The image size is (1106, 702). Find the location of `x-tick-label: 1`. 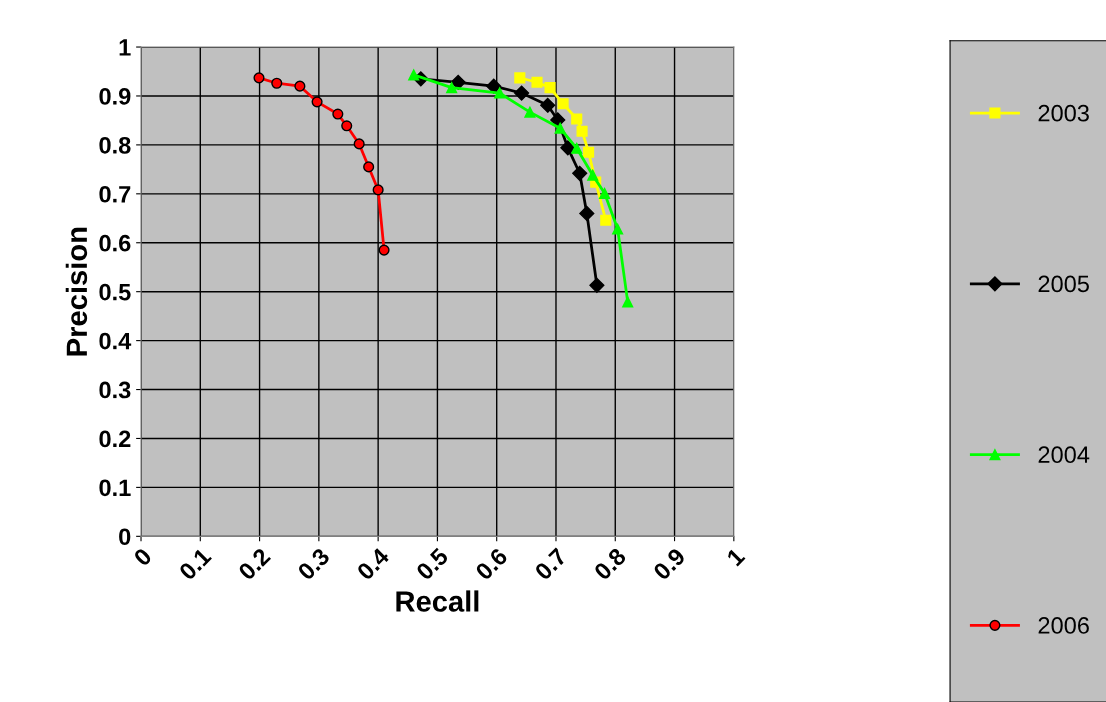

x-tick-label: 1 is located at coordinates (736, 557).